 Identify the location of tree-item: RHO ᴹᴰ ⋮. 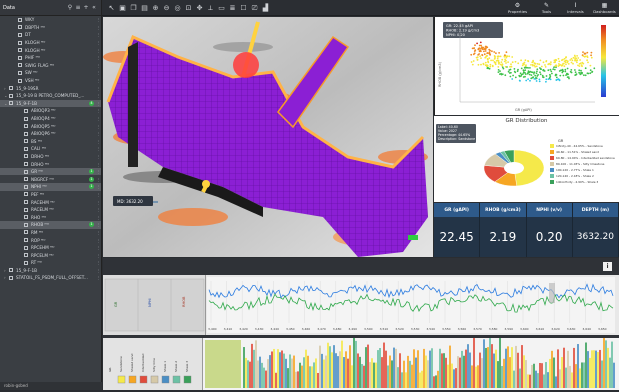
(50, 217).